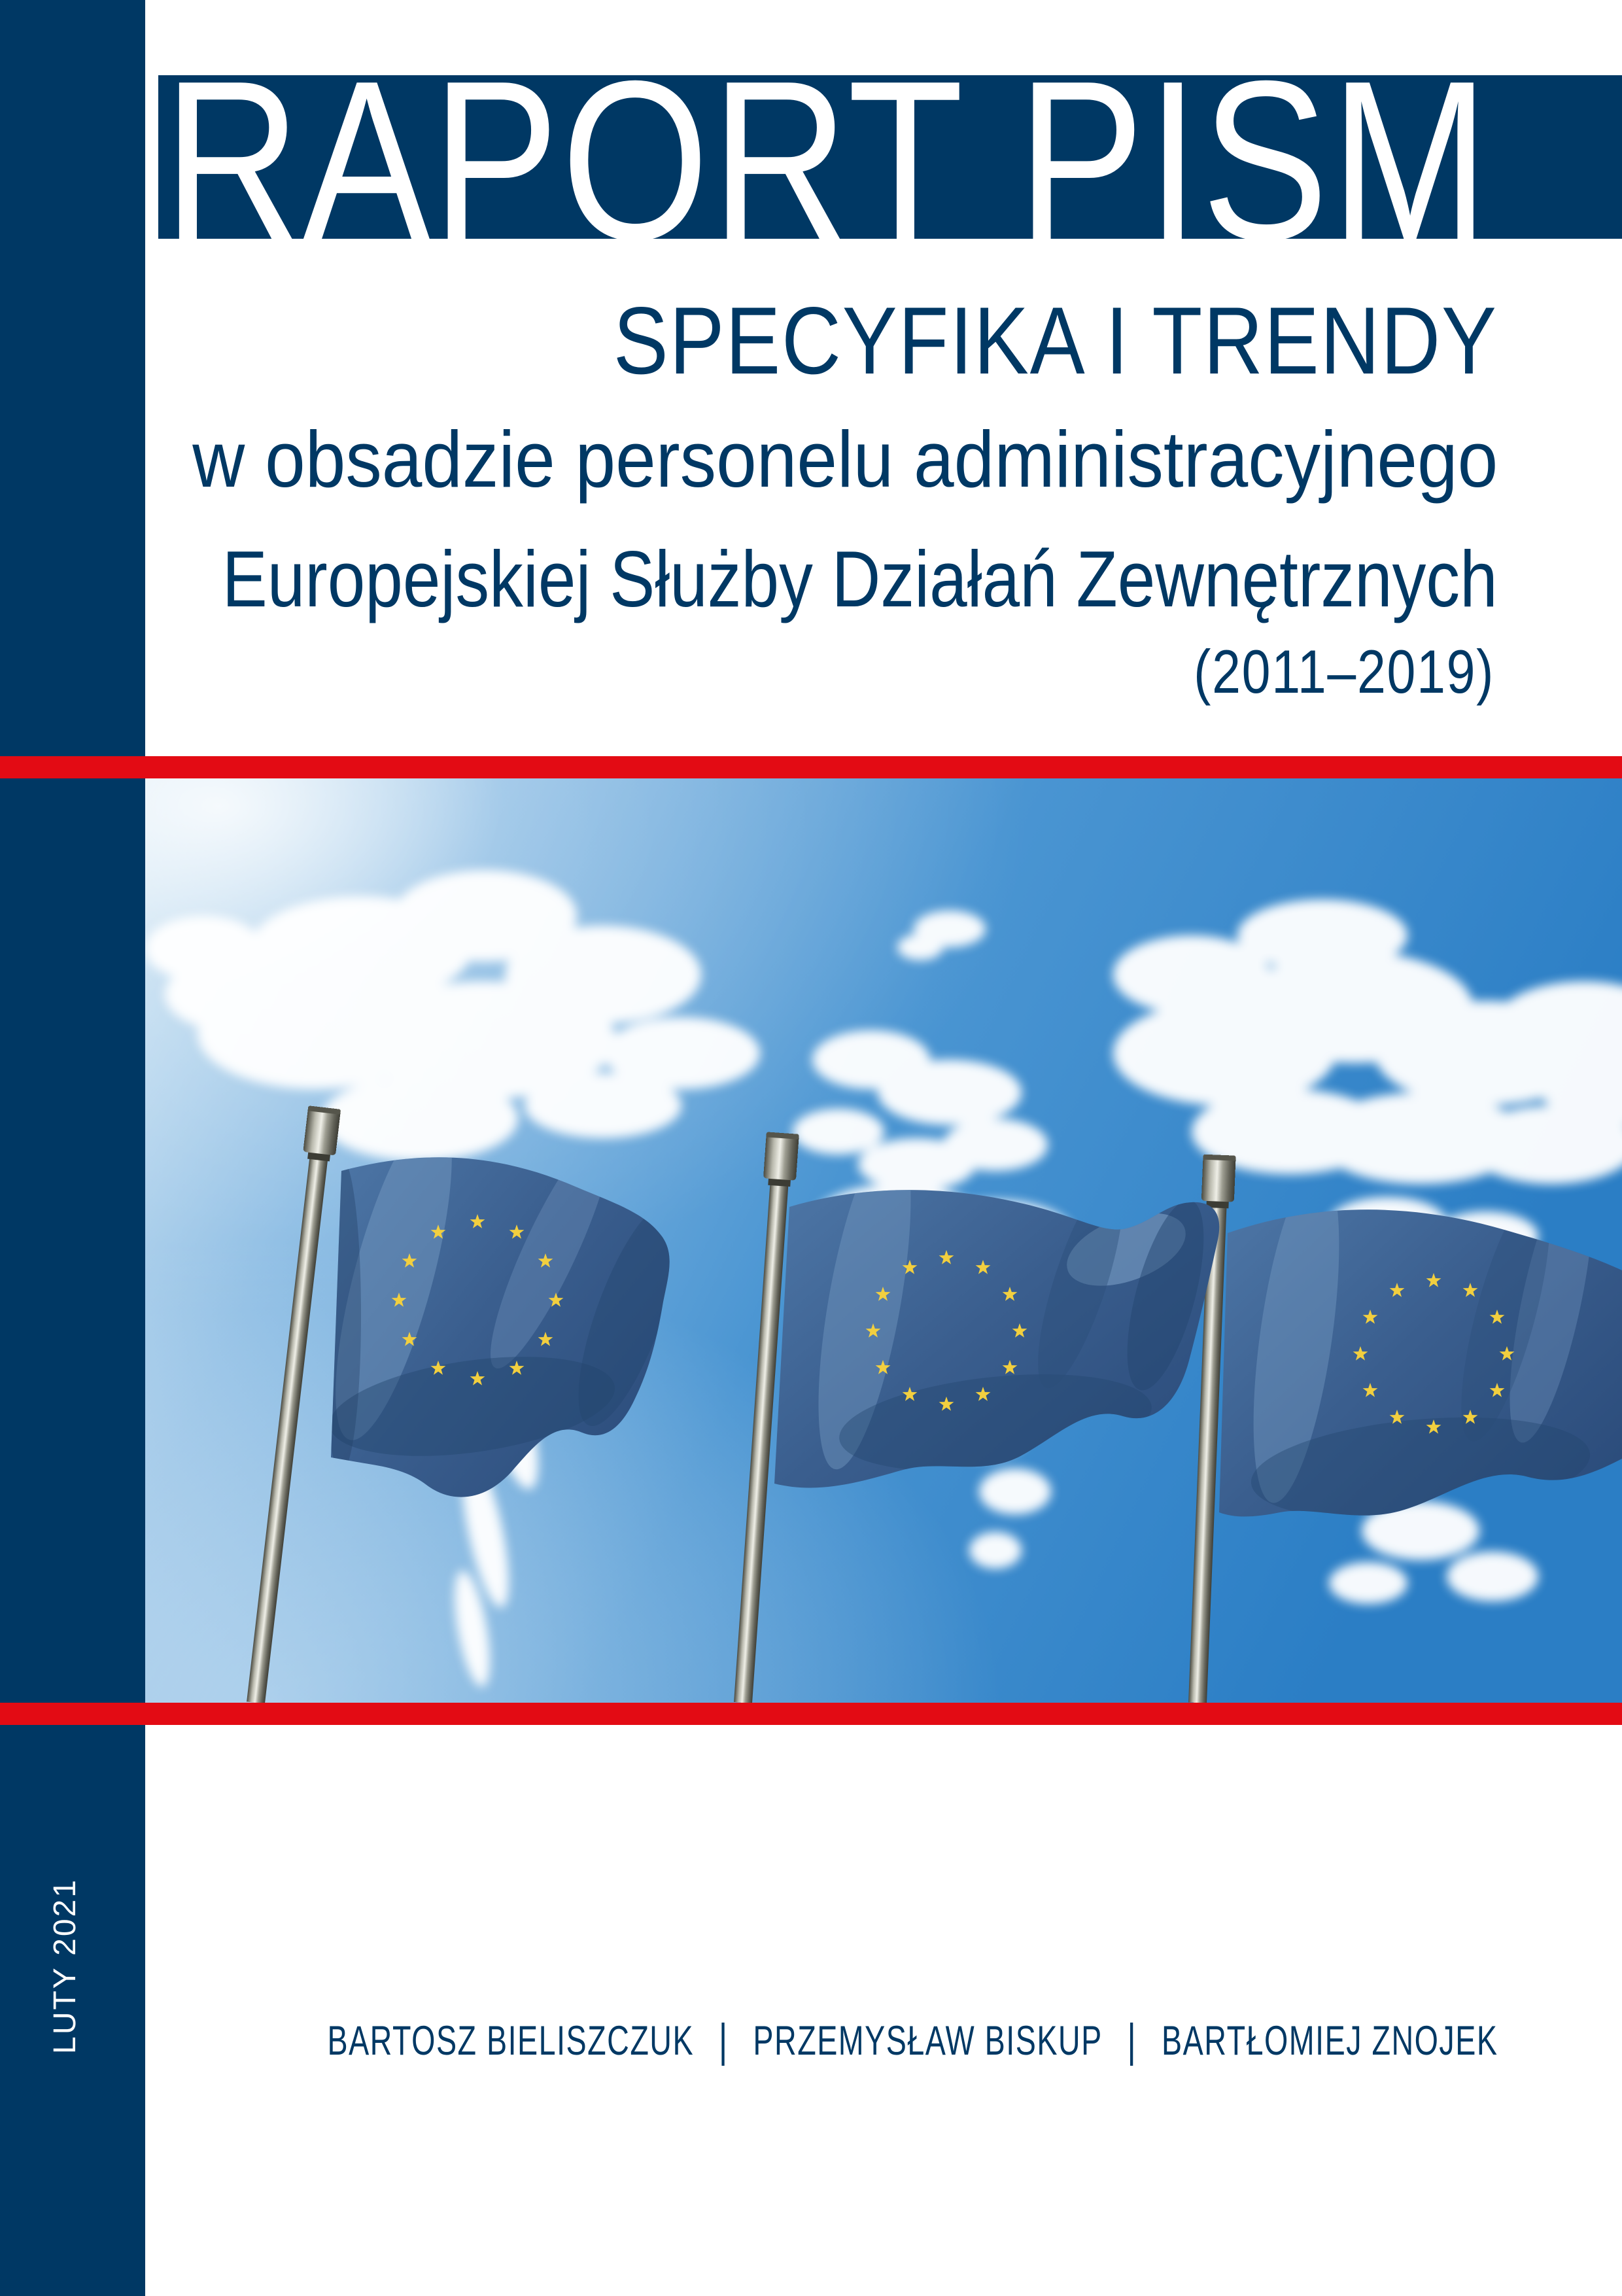 This screenshot has height=2296, width=1622. Describe the element at coordinates (1055, 340) in the screenshot. I see `title-line-1: SPECYFIKA I TRENDY` at that location.